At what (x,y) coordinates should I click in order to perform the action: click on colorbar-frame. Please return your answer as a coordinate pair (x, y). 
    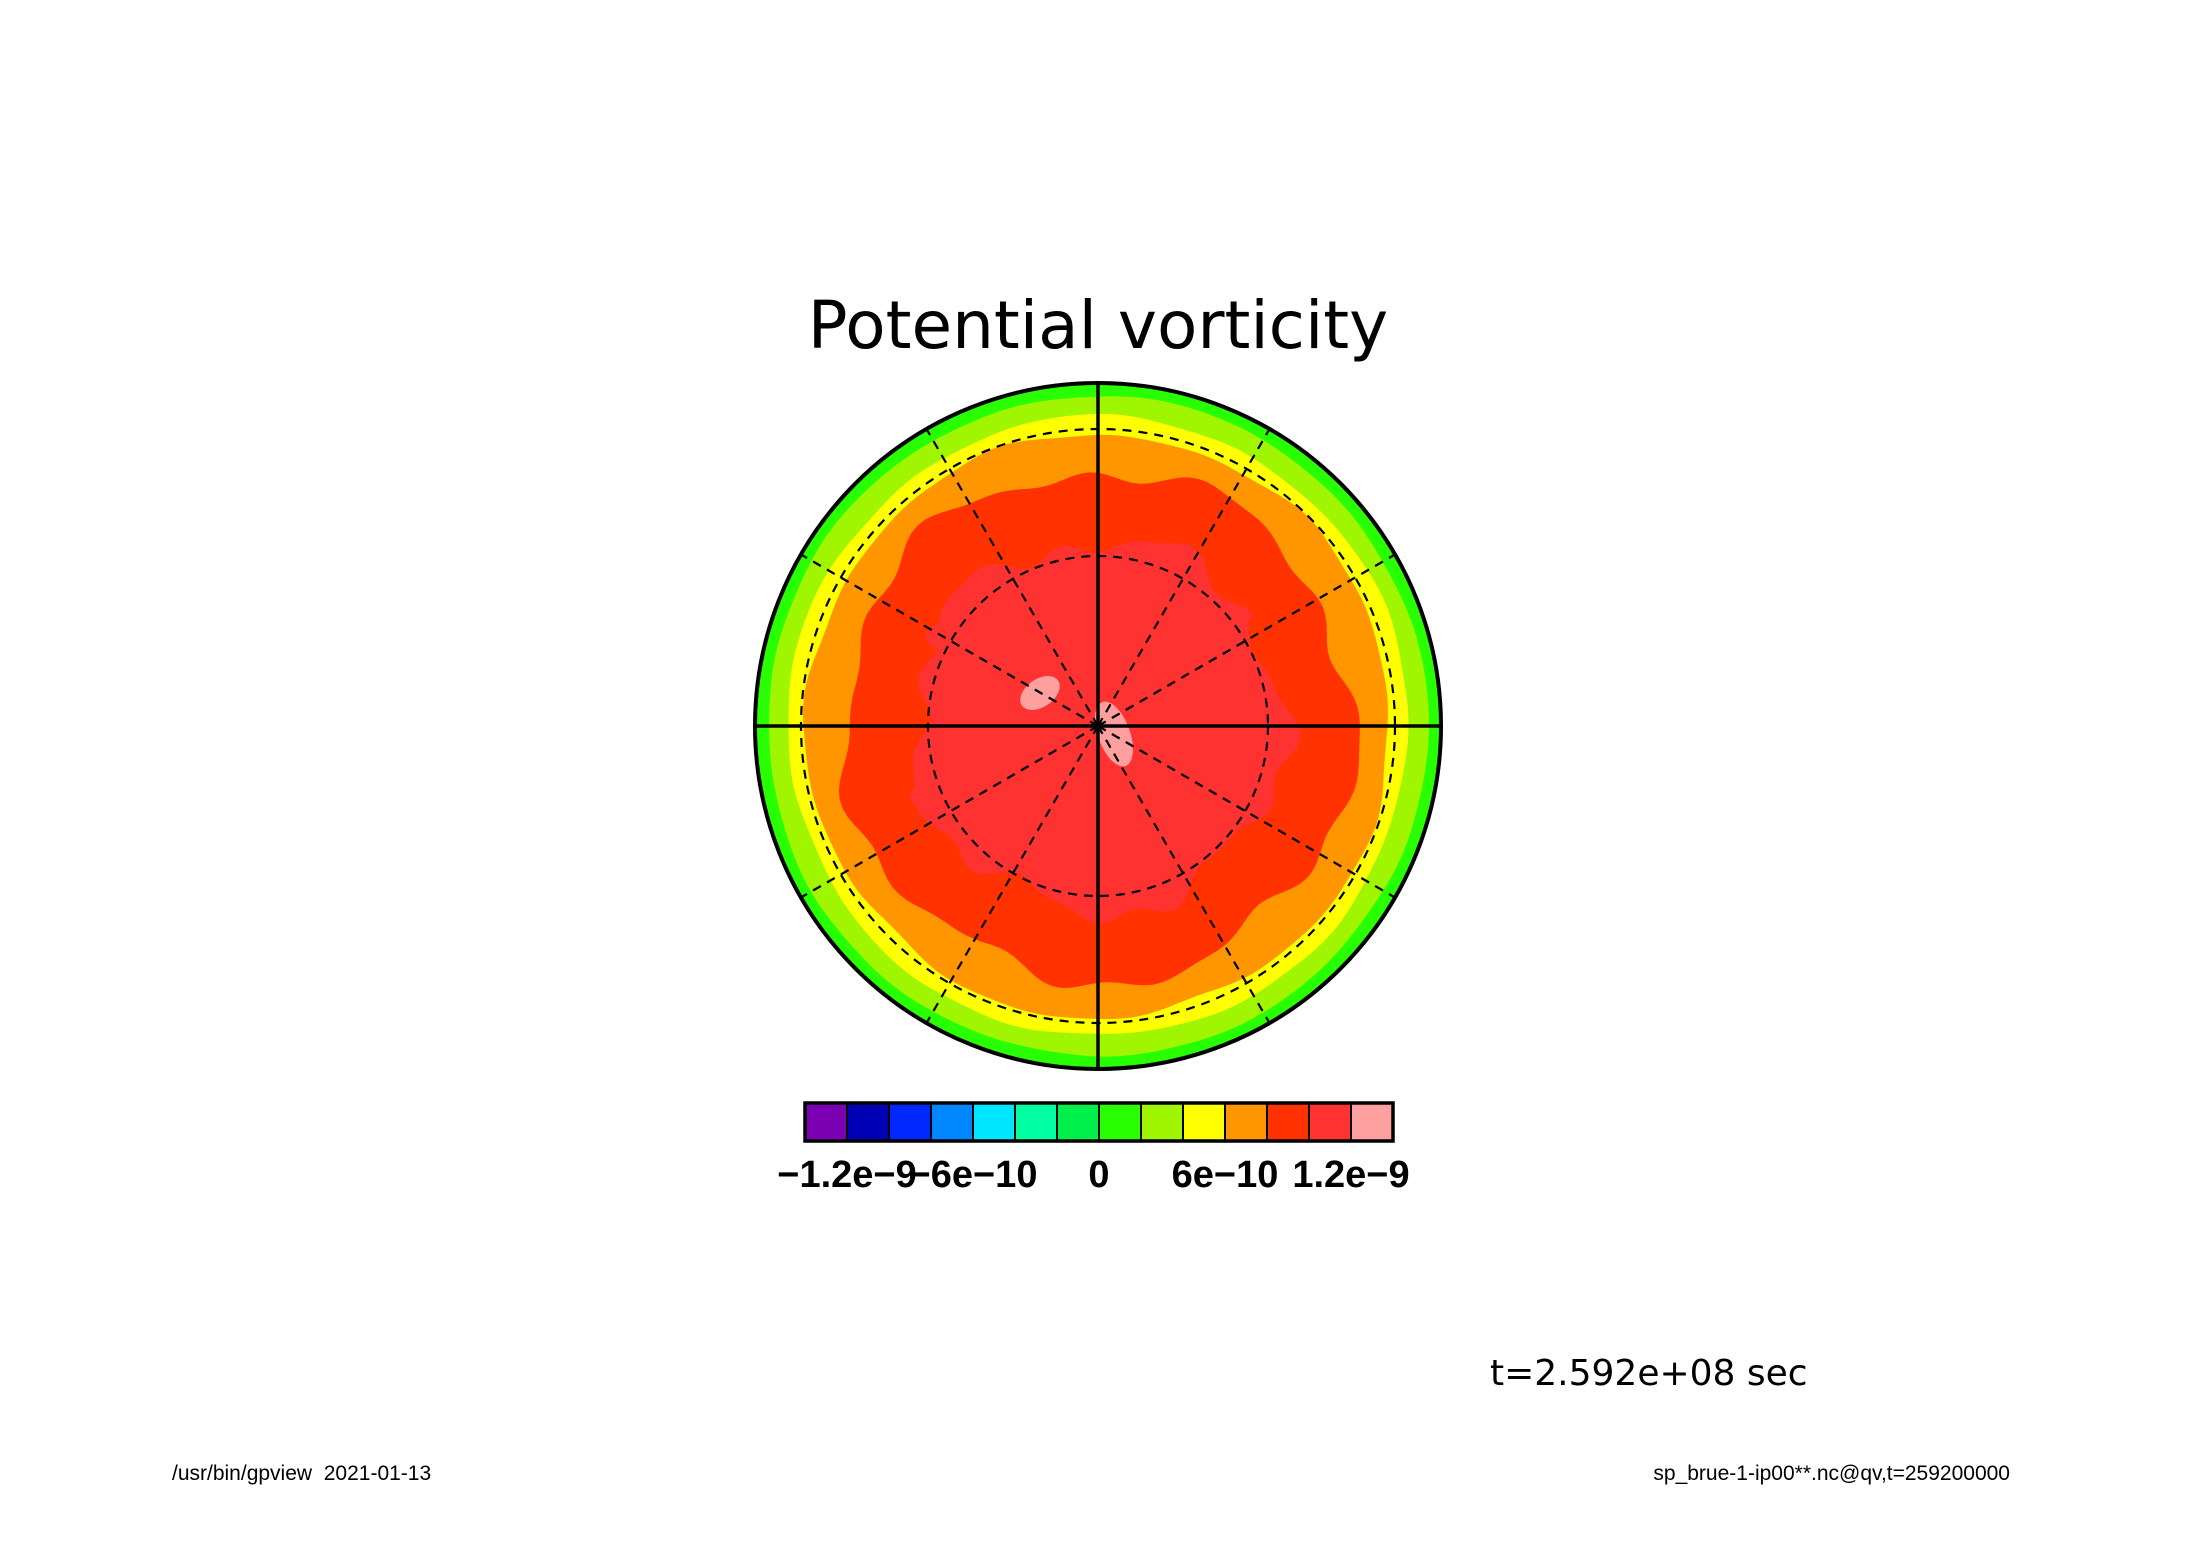
    Looking at the image, I should click on (1099, 1122).